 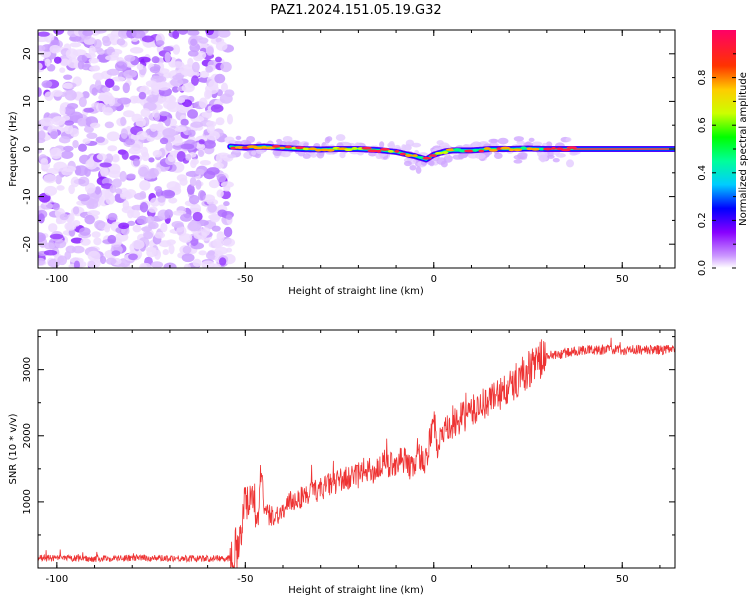 I want to click on colorbar-tick-label: 0.6, so click(x=702, y=125).